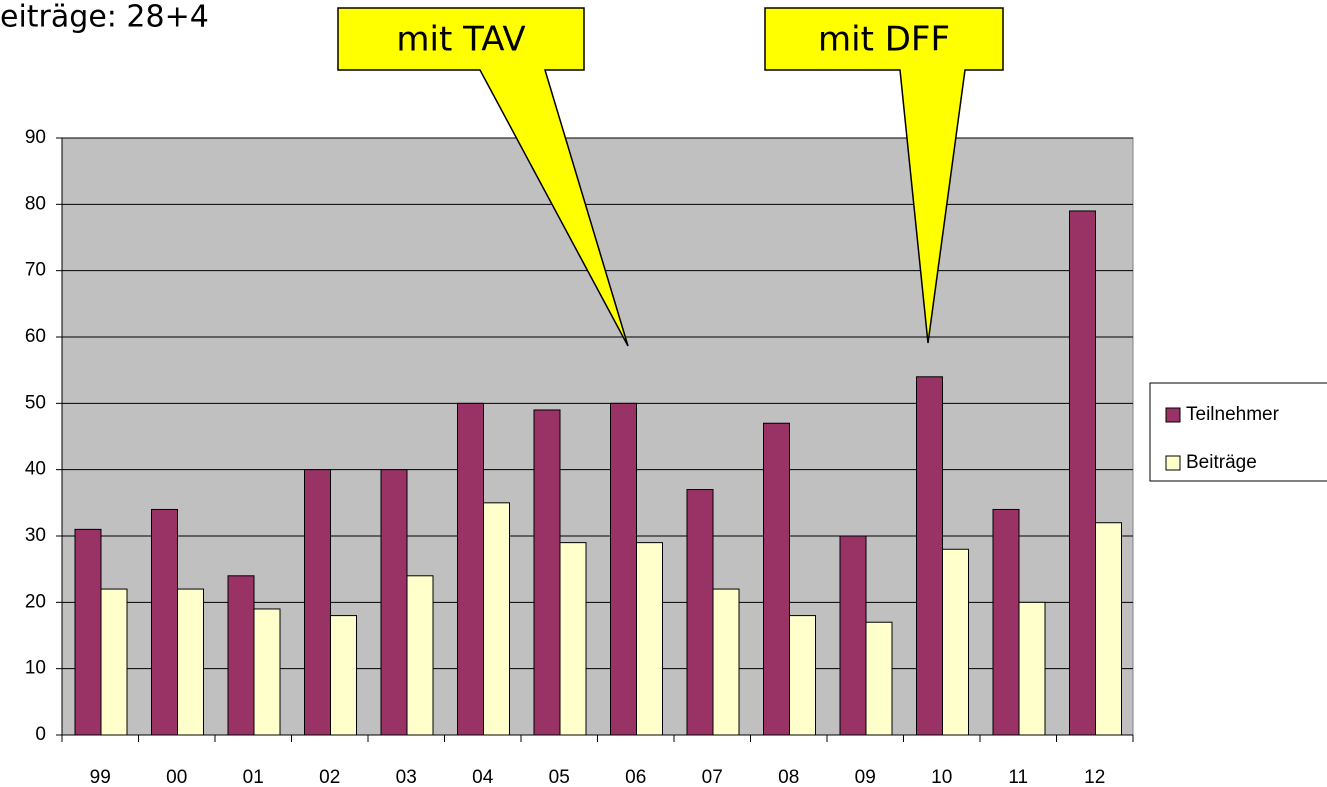  Describe the element at coordinates (1233, 414) in the screenshot. I see `legend-label: Teilnehmer` at that location.